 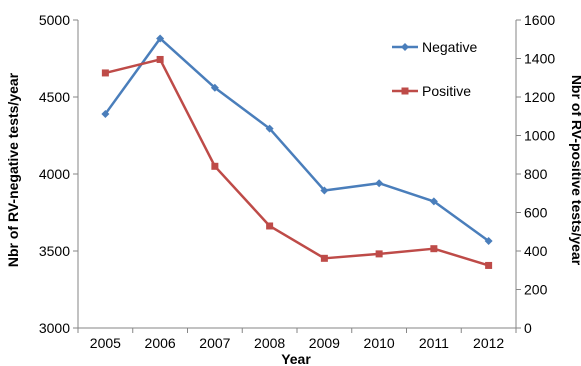 I want to click on legend-label: Negative, so click(x=449, y=47).